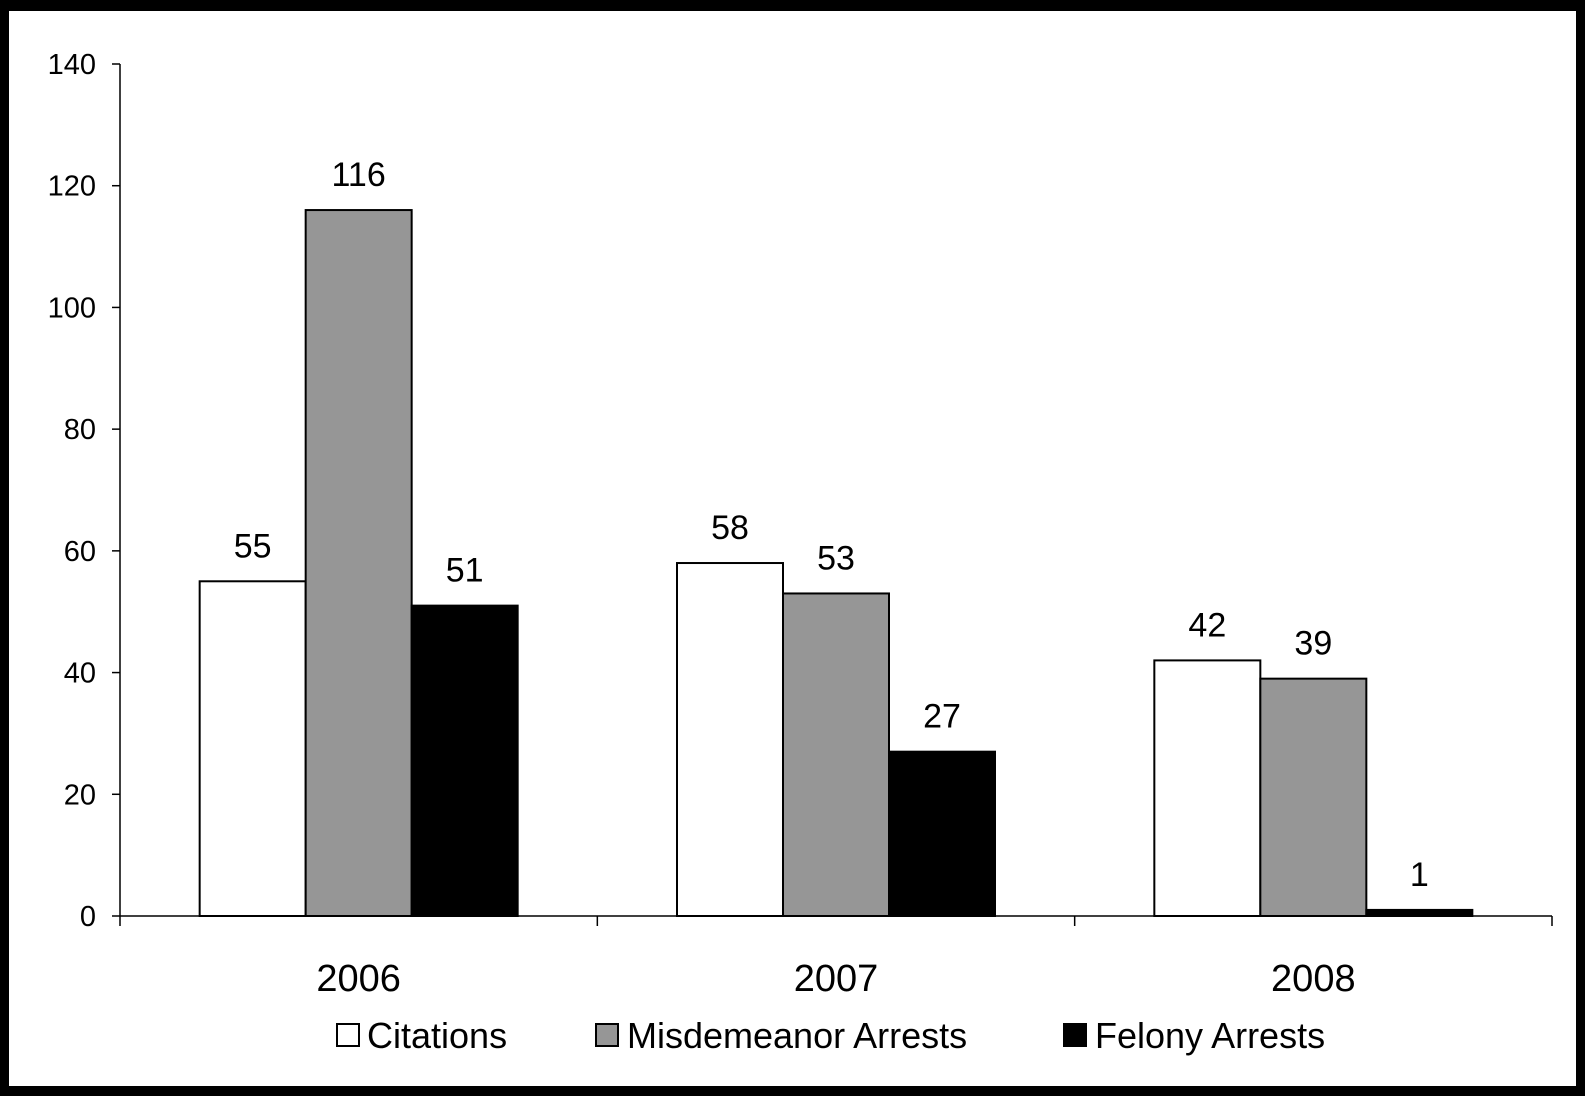  What do you see at coordinates (359, 175) in the screenshot?
I see `data-label: 116` at bounding box center [359, 175].